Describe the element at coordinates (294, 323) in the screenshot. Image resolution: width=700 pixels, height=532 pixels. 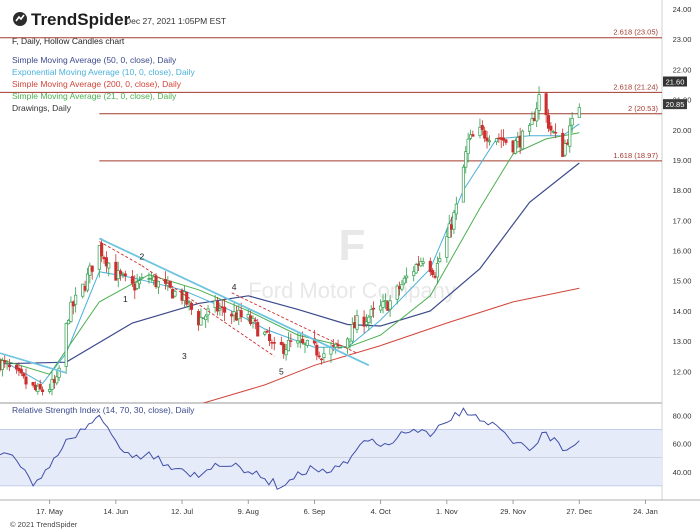
I see `wave-dashed-line` at that location.